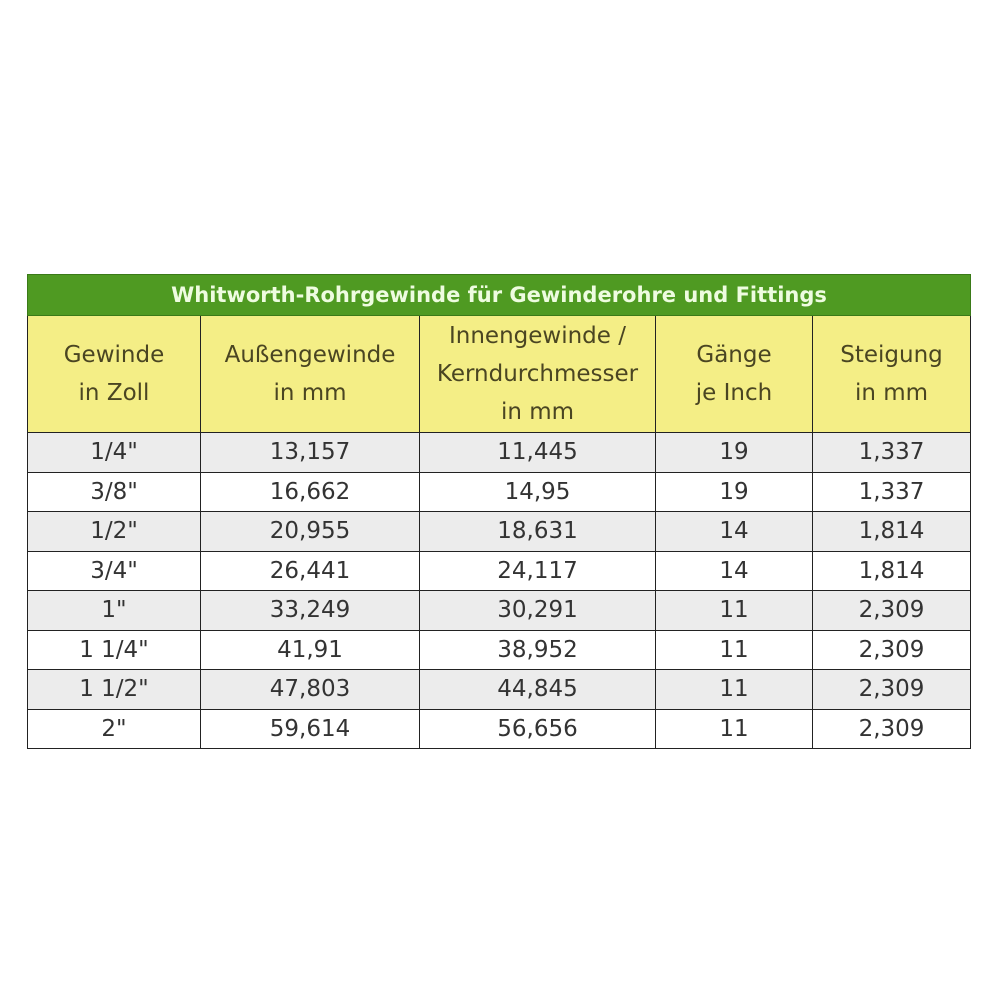 This screenshot has width=1000, height=1000. Describe the element at coordinates (734, 393) in the screenshot. I see `column-header-line: je Inch` at that location.